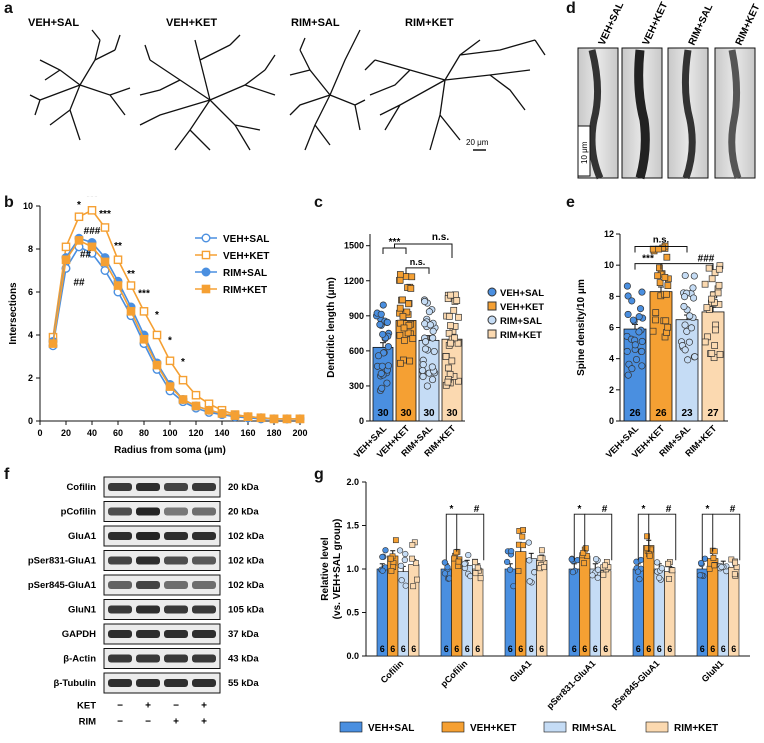 The image size is (764, 743). Describe the element at coordinates (80, 85) in the screenshot. I see `neuron-veh-sal` at that location.